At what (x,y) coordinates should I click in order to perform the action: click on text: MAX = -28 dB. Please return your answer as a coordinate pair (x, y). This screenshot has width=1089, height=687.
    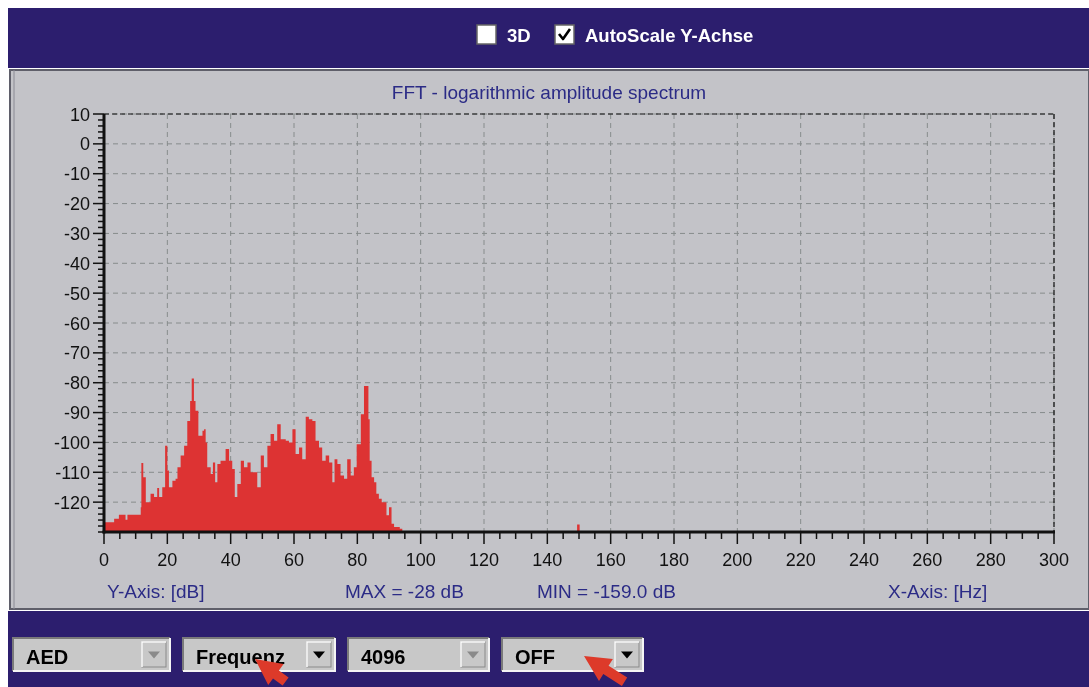
    Looking at the image, I should click on (404, 591).